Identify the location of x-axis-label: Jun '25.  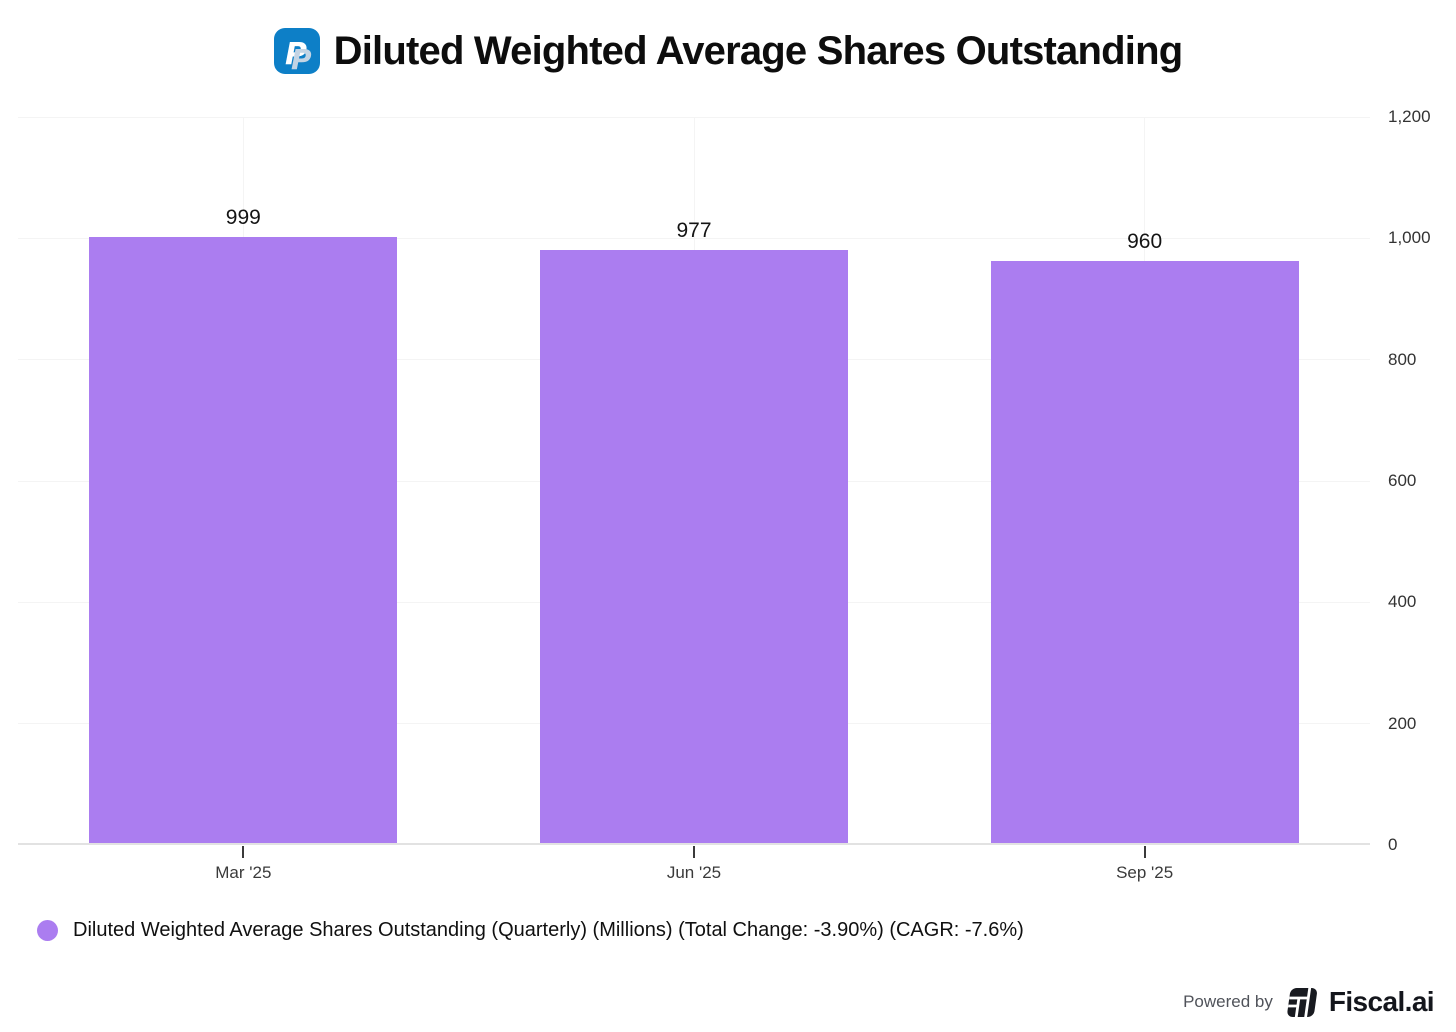
(694, 872).